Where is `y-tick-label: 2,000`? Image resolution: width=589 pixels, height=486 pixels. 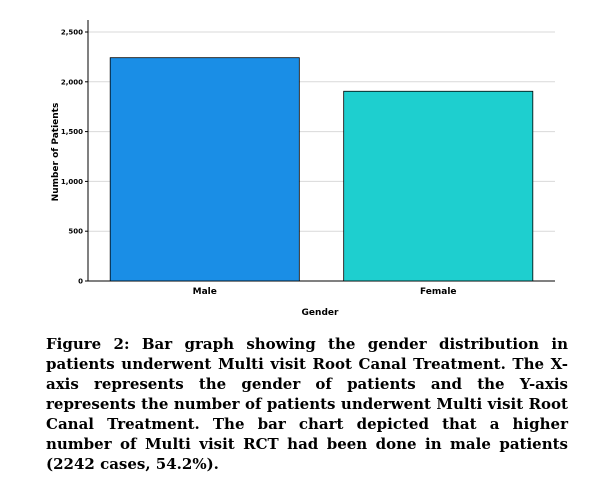 y-tick-label: 2,000 is located at coordinates (72, 82).